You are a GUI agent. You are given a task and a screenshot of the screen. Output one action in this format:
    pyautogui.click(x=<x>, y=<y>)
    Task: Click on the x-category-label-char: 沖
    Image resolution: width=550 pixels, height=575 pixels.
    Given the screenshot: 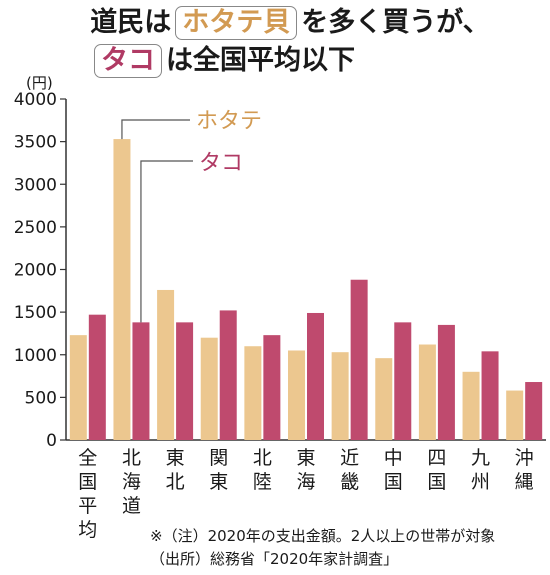 What is the action you would take?
    pyautogui.click(x=524, y=458)
    